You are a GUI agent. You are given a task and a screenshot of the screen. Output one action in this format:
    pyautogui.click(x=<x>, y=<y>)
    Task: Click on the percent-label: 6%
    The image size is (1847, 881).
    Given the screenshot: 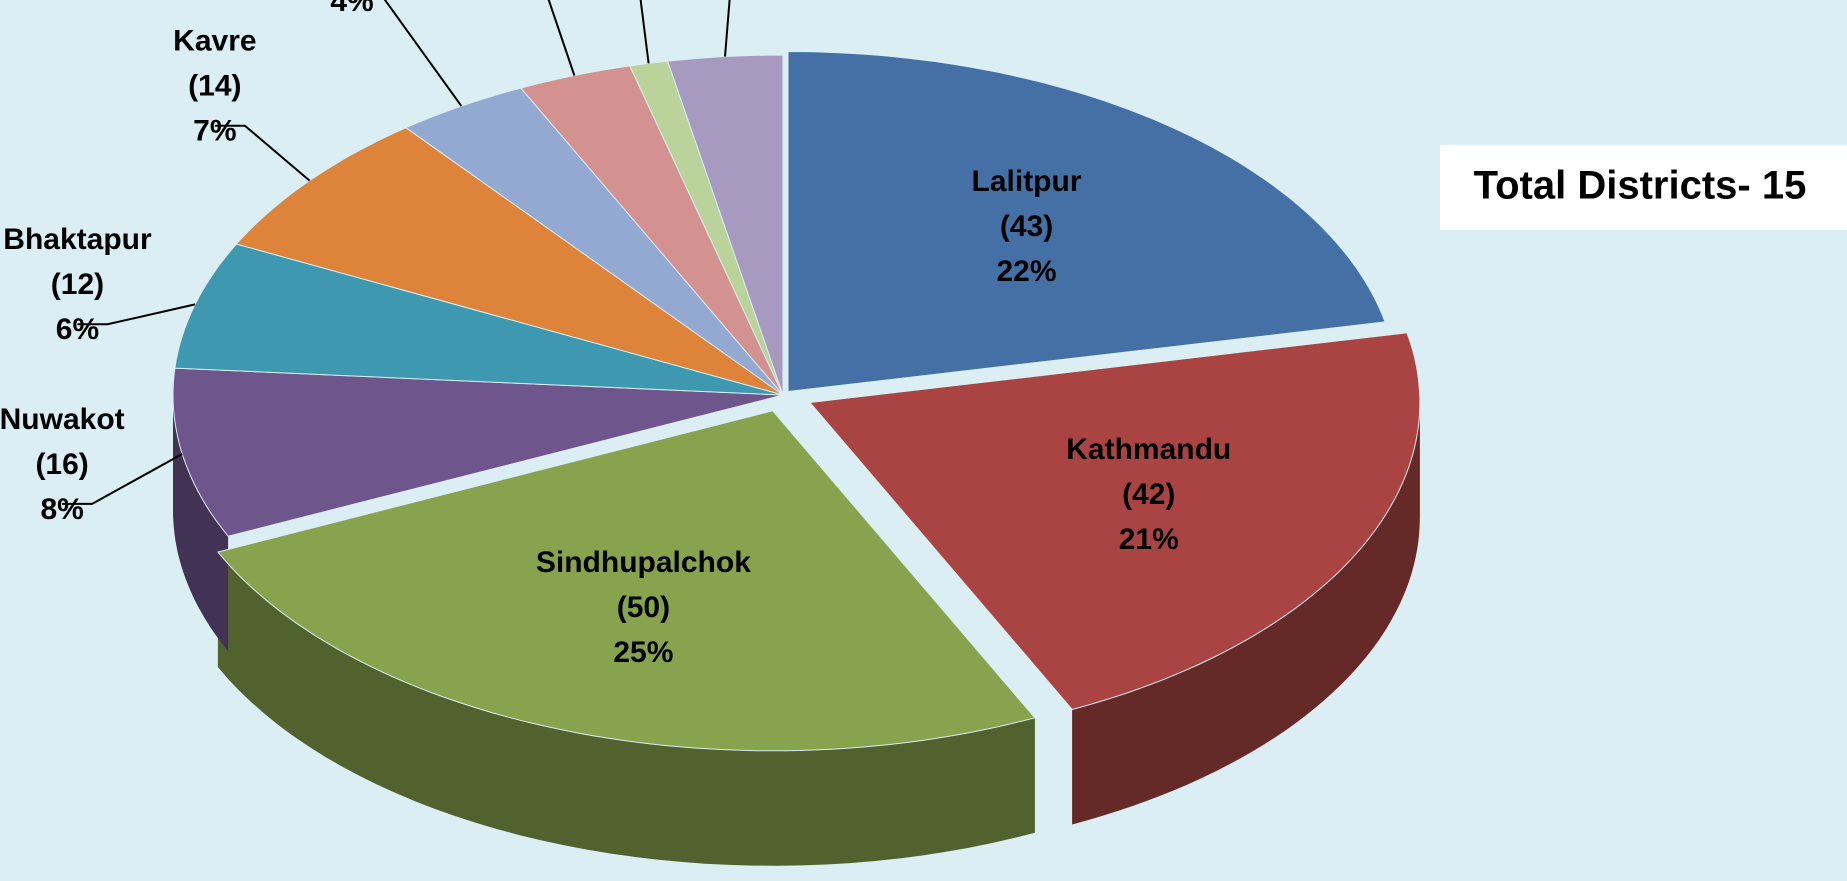 What is the action you would take?
    pyautogui.click(x=77, y=329)
    